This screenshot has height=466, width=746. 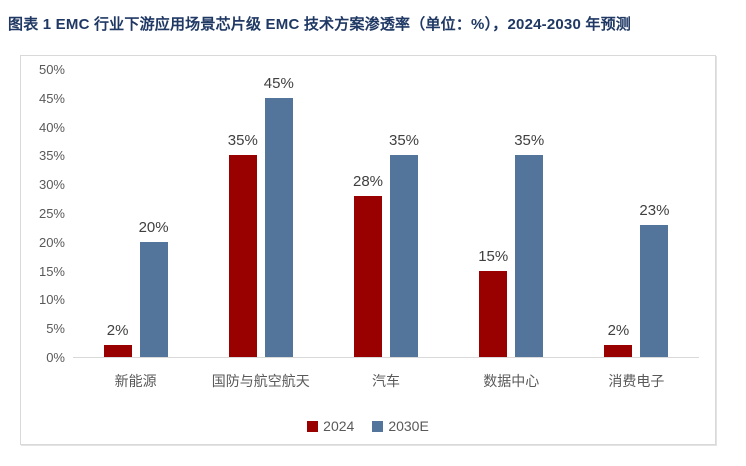 I want to click on y-tick-label: 5%, so click(x=55, y=329).